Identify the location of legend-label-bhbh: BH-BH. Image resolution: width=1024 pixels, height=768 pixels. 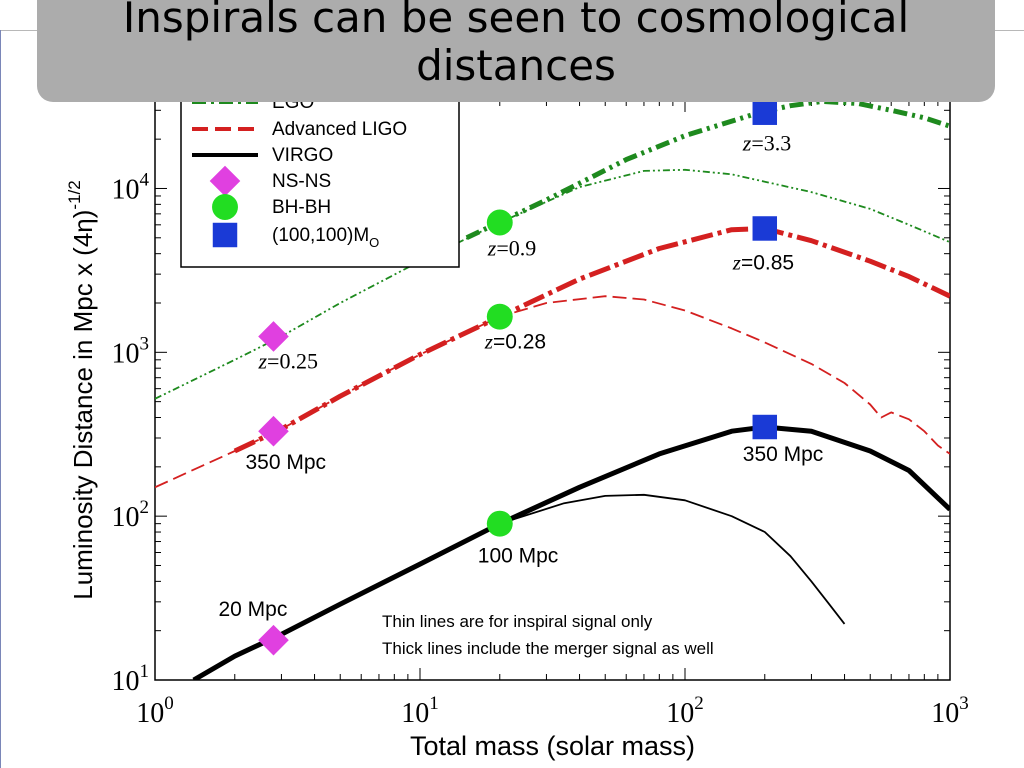
(301, 207).